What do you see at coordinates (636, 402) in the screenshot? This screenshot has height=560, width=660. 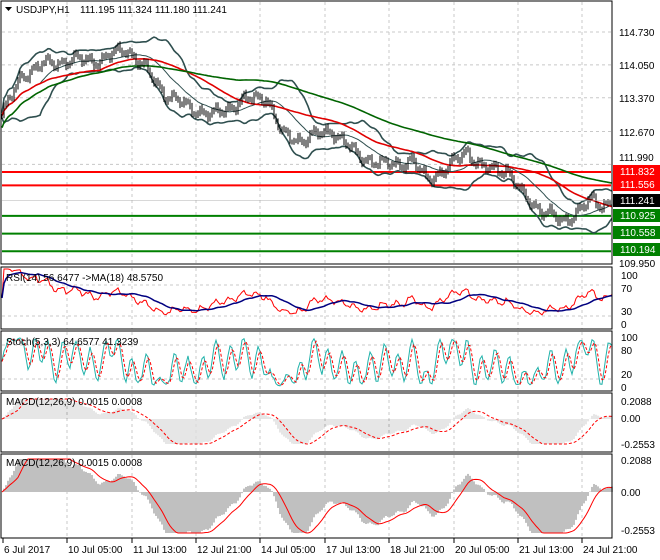 I see `macd1-tick: 0.2088` at bounding box center [636, 402].